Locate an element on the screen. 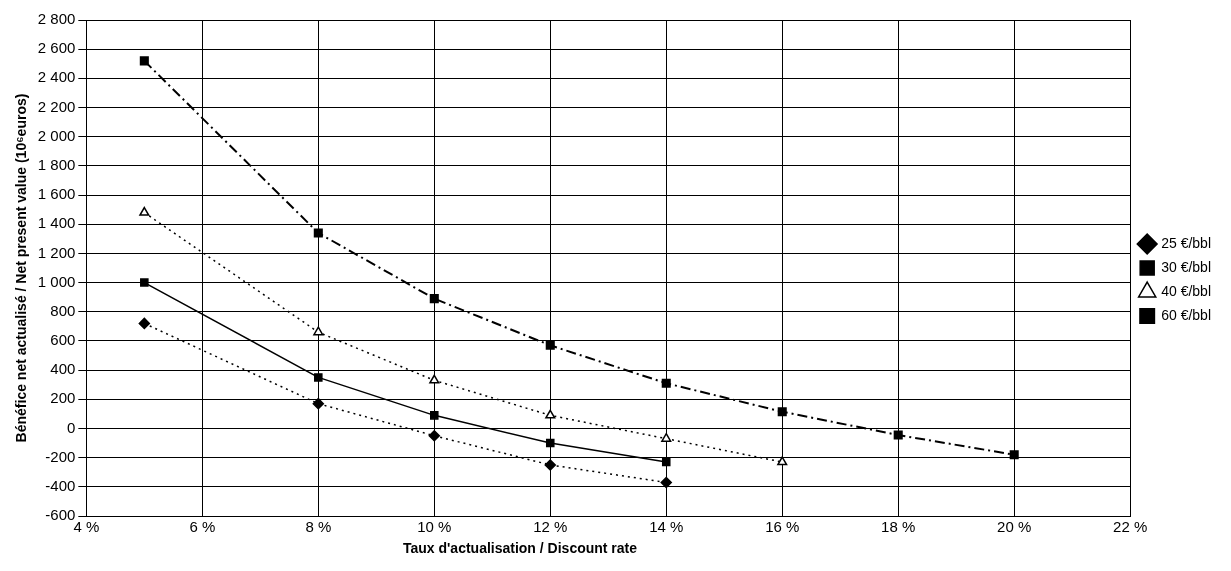 The width and height of the screenshot is (1231, 571). y-tick-label: -200 is located at coordinates (60, 456).